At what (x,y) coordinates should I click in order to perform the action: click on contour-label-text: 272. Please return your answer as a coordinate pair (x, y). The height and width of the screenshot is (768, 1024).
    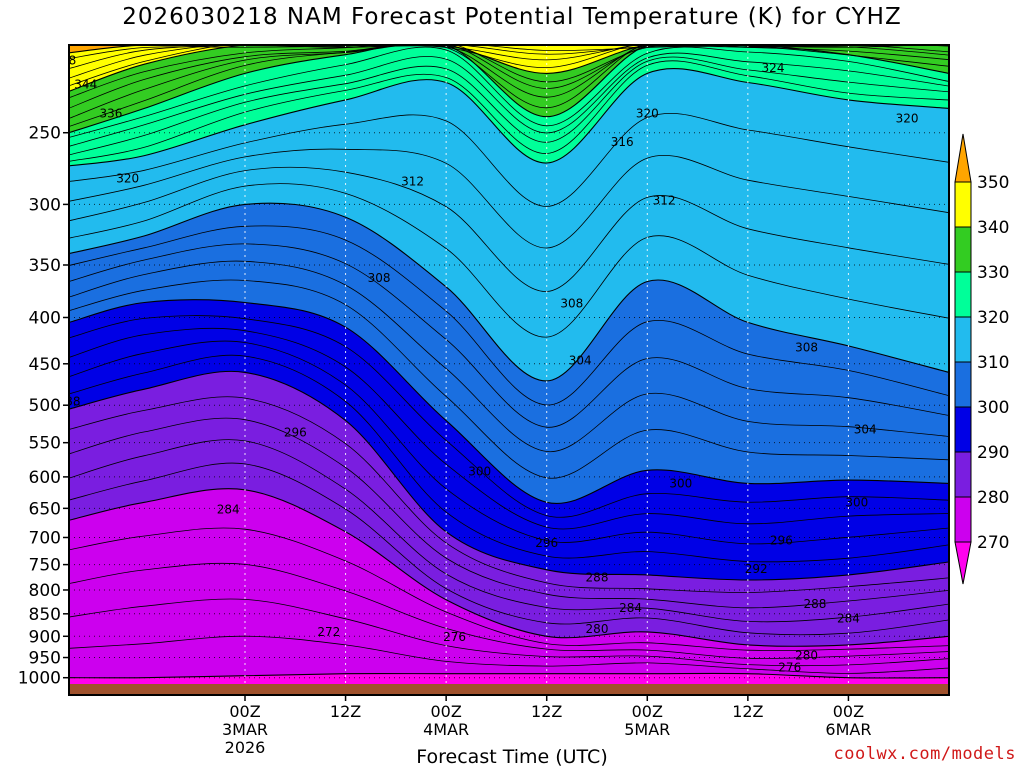
    Looking at the image, I should click on (328, 632).